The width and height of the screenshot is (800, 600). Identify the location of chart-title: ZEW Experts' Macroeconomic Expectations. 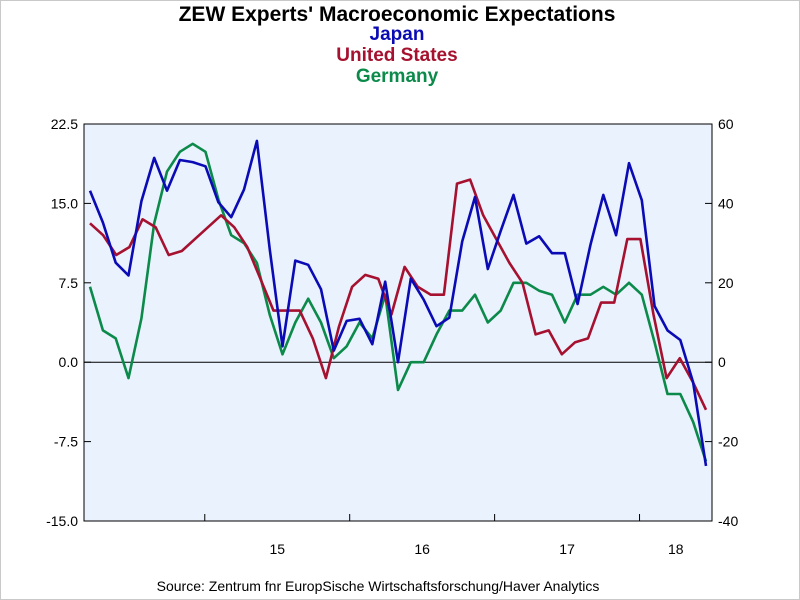
(397, 14).